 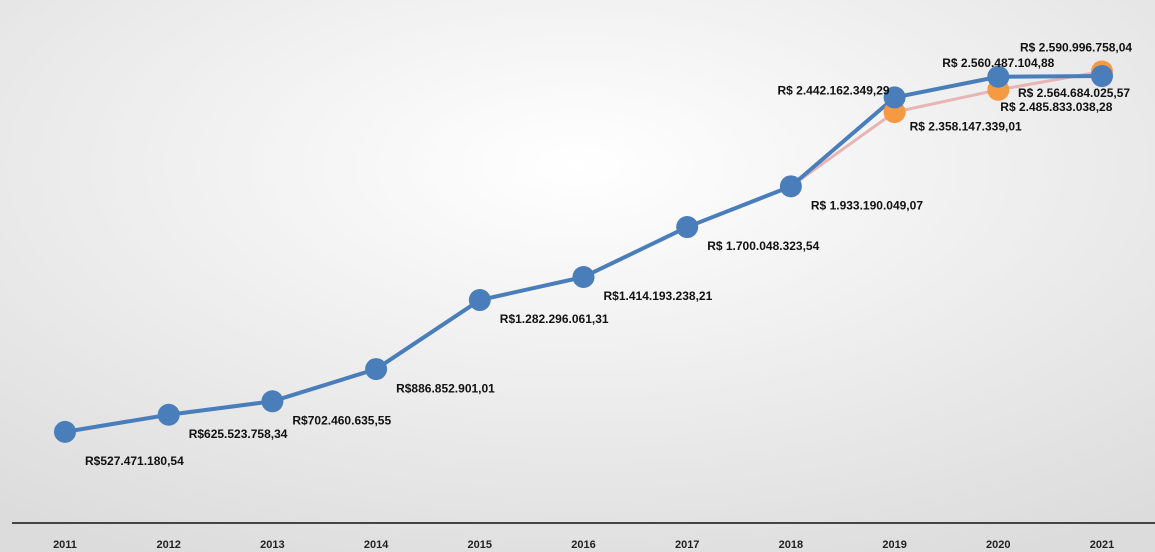 What do you see at coordinates (134, 461) in the screenshot?
I see `data-label: R$527.471.180,54` at bounding box center [134, 461].